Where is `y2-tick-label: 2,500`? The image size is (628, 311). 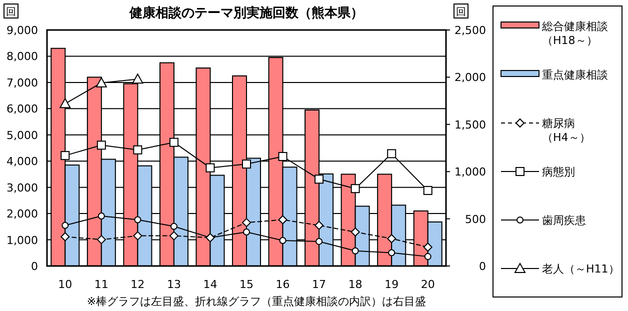 y2-tick-label: 2,500 is located at coordinates (470, 30).